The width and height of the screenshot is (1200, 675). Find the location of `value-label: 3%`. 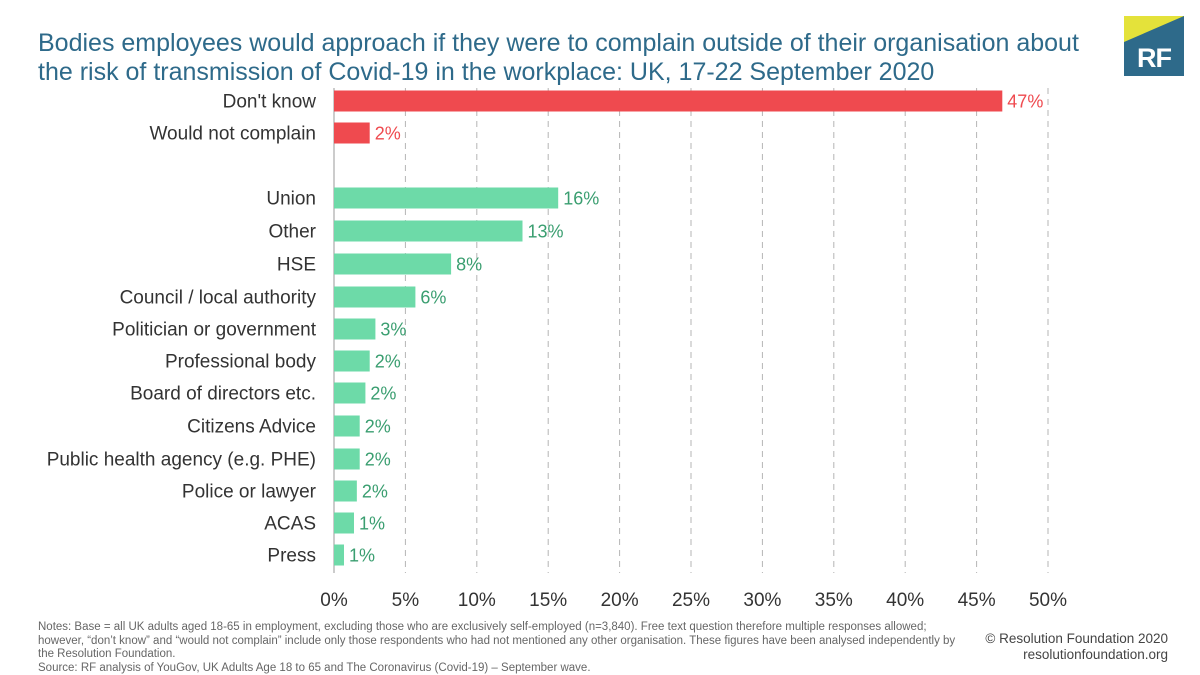

value-label: 3% is located at coordinates (393, 330).